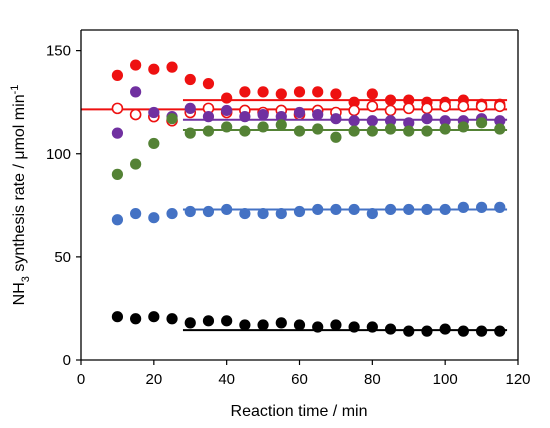  What do you see at coordinates (153, 379) in the screenshot?
I see `x-tick-label: 20` at bounding box center [153, 379].